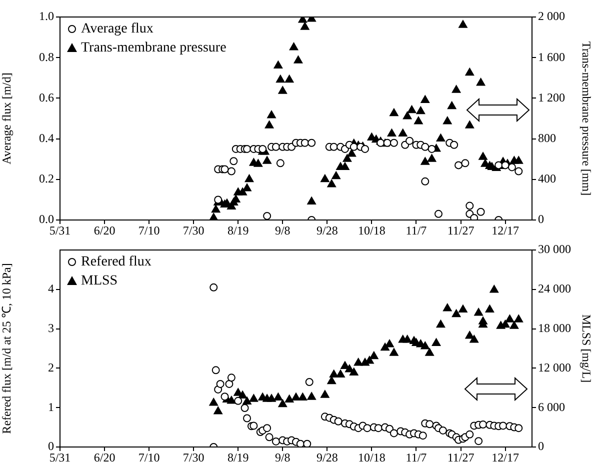  I want to click on y-axis-title: Average flux [m/d], so click(7, 118).